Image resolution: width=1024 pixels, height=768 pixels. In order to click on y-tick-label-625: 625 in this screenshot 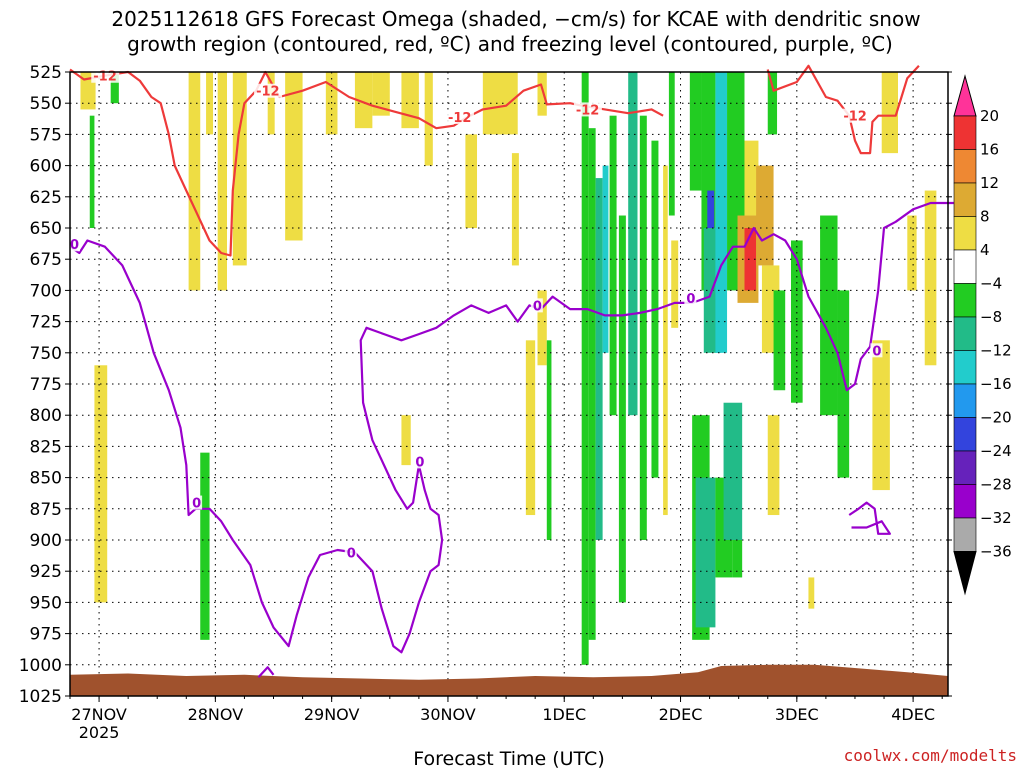, I will do `click(46, 198)`.